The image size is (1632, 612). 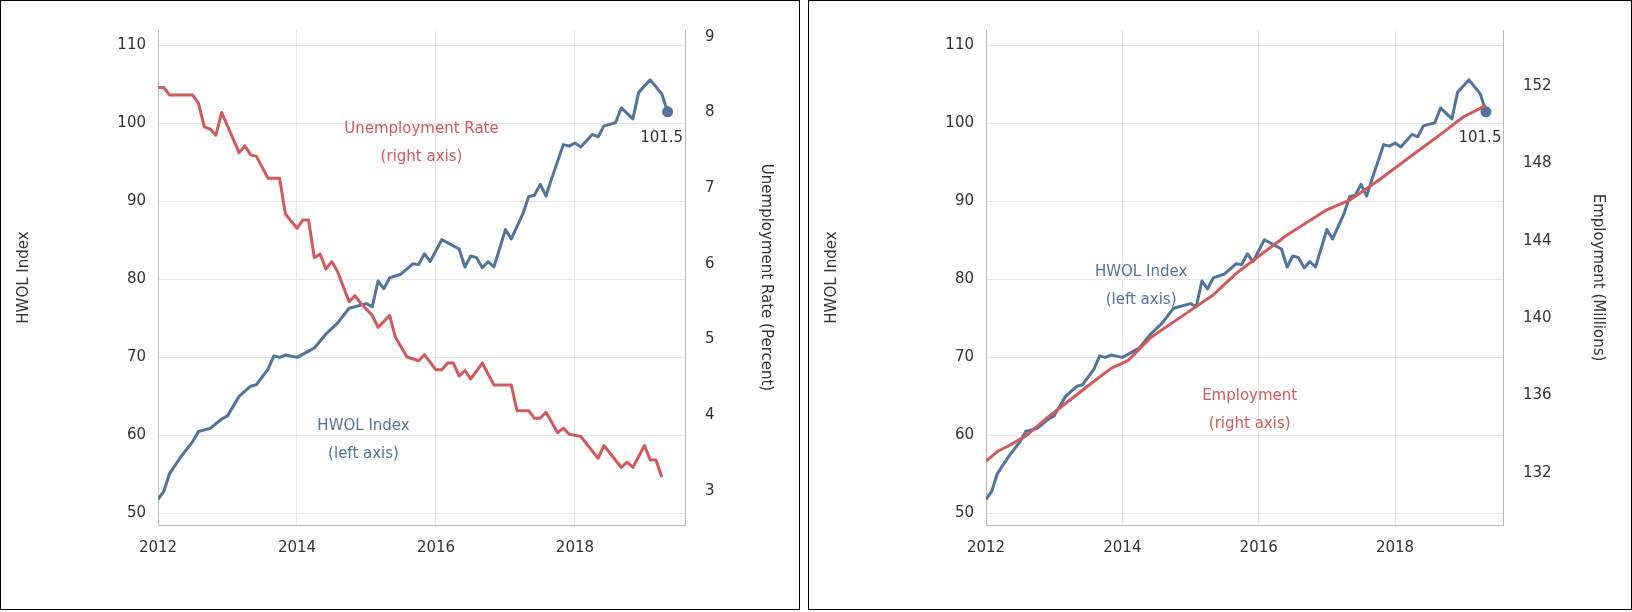 I want to click on series-label: HWOL Index (left axis), so click(x=1141, y=285).